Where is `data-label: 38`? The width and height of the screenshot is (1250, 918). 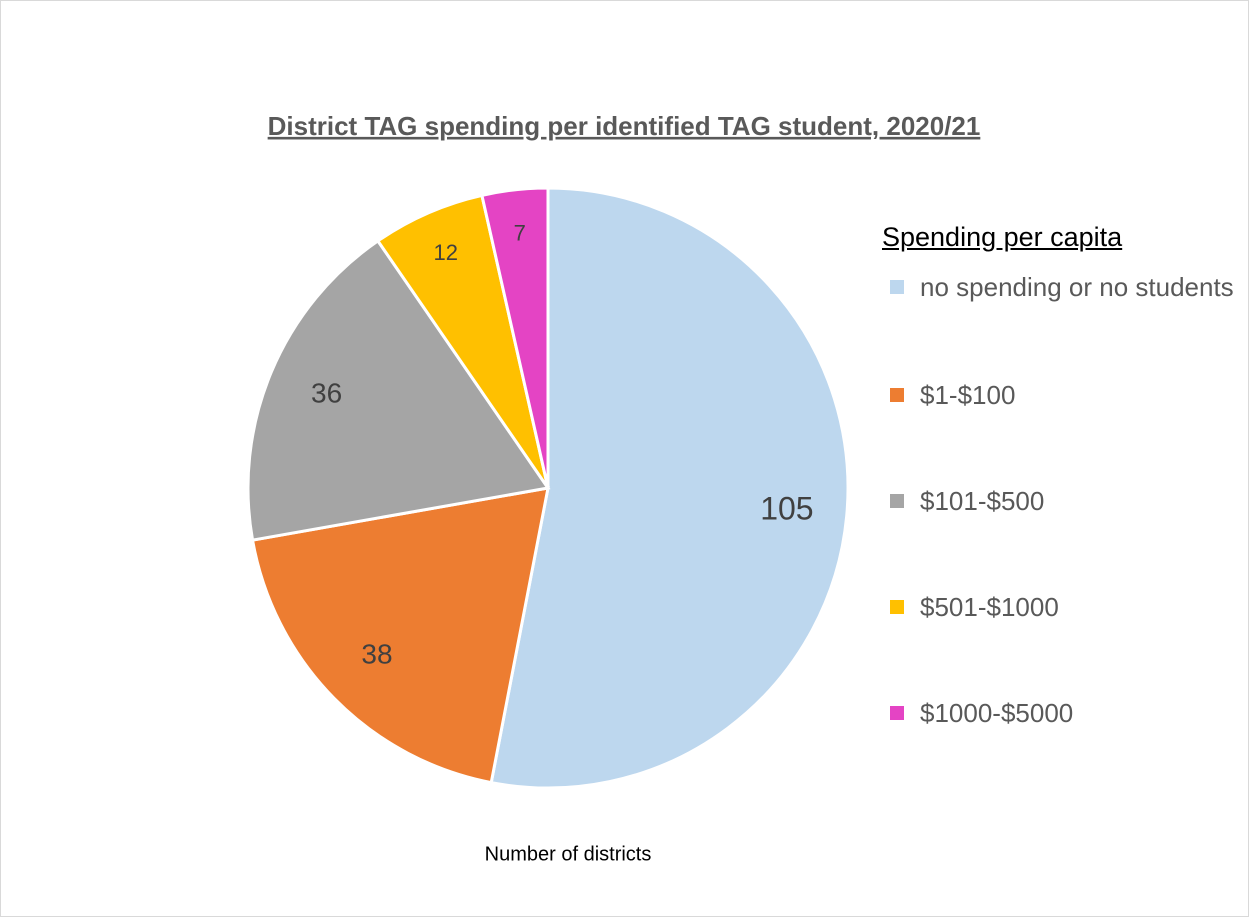 data-label: 38 is located at coordinates (376, 654).